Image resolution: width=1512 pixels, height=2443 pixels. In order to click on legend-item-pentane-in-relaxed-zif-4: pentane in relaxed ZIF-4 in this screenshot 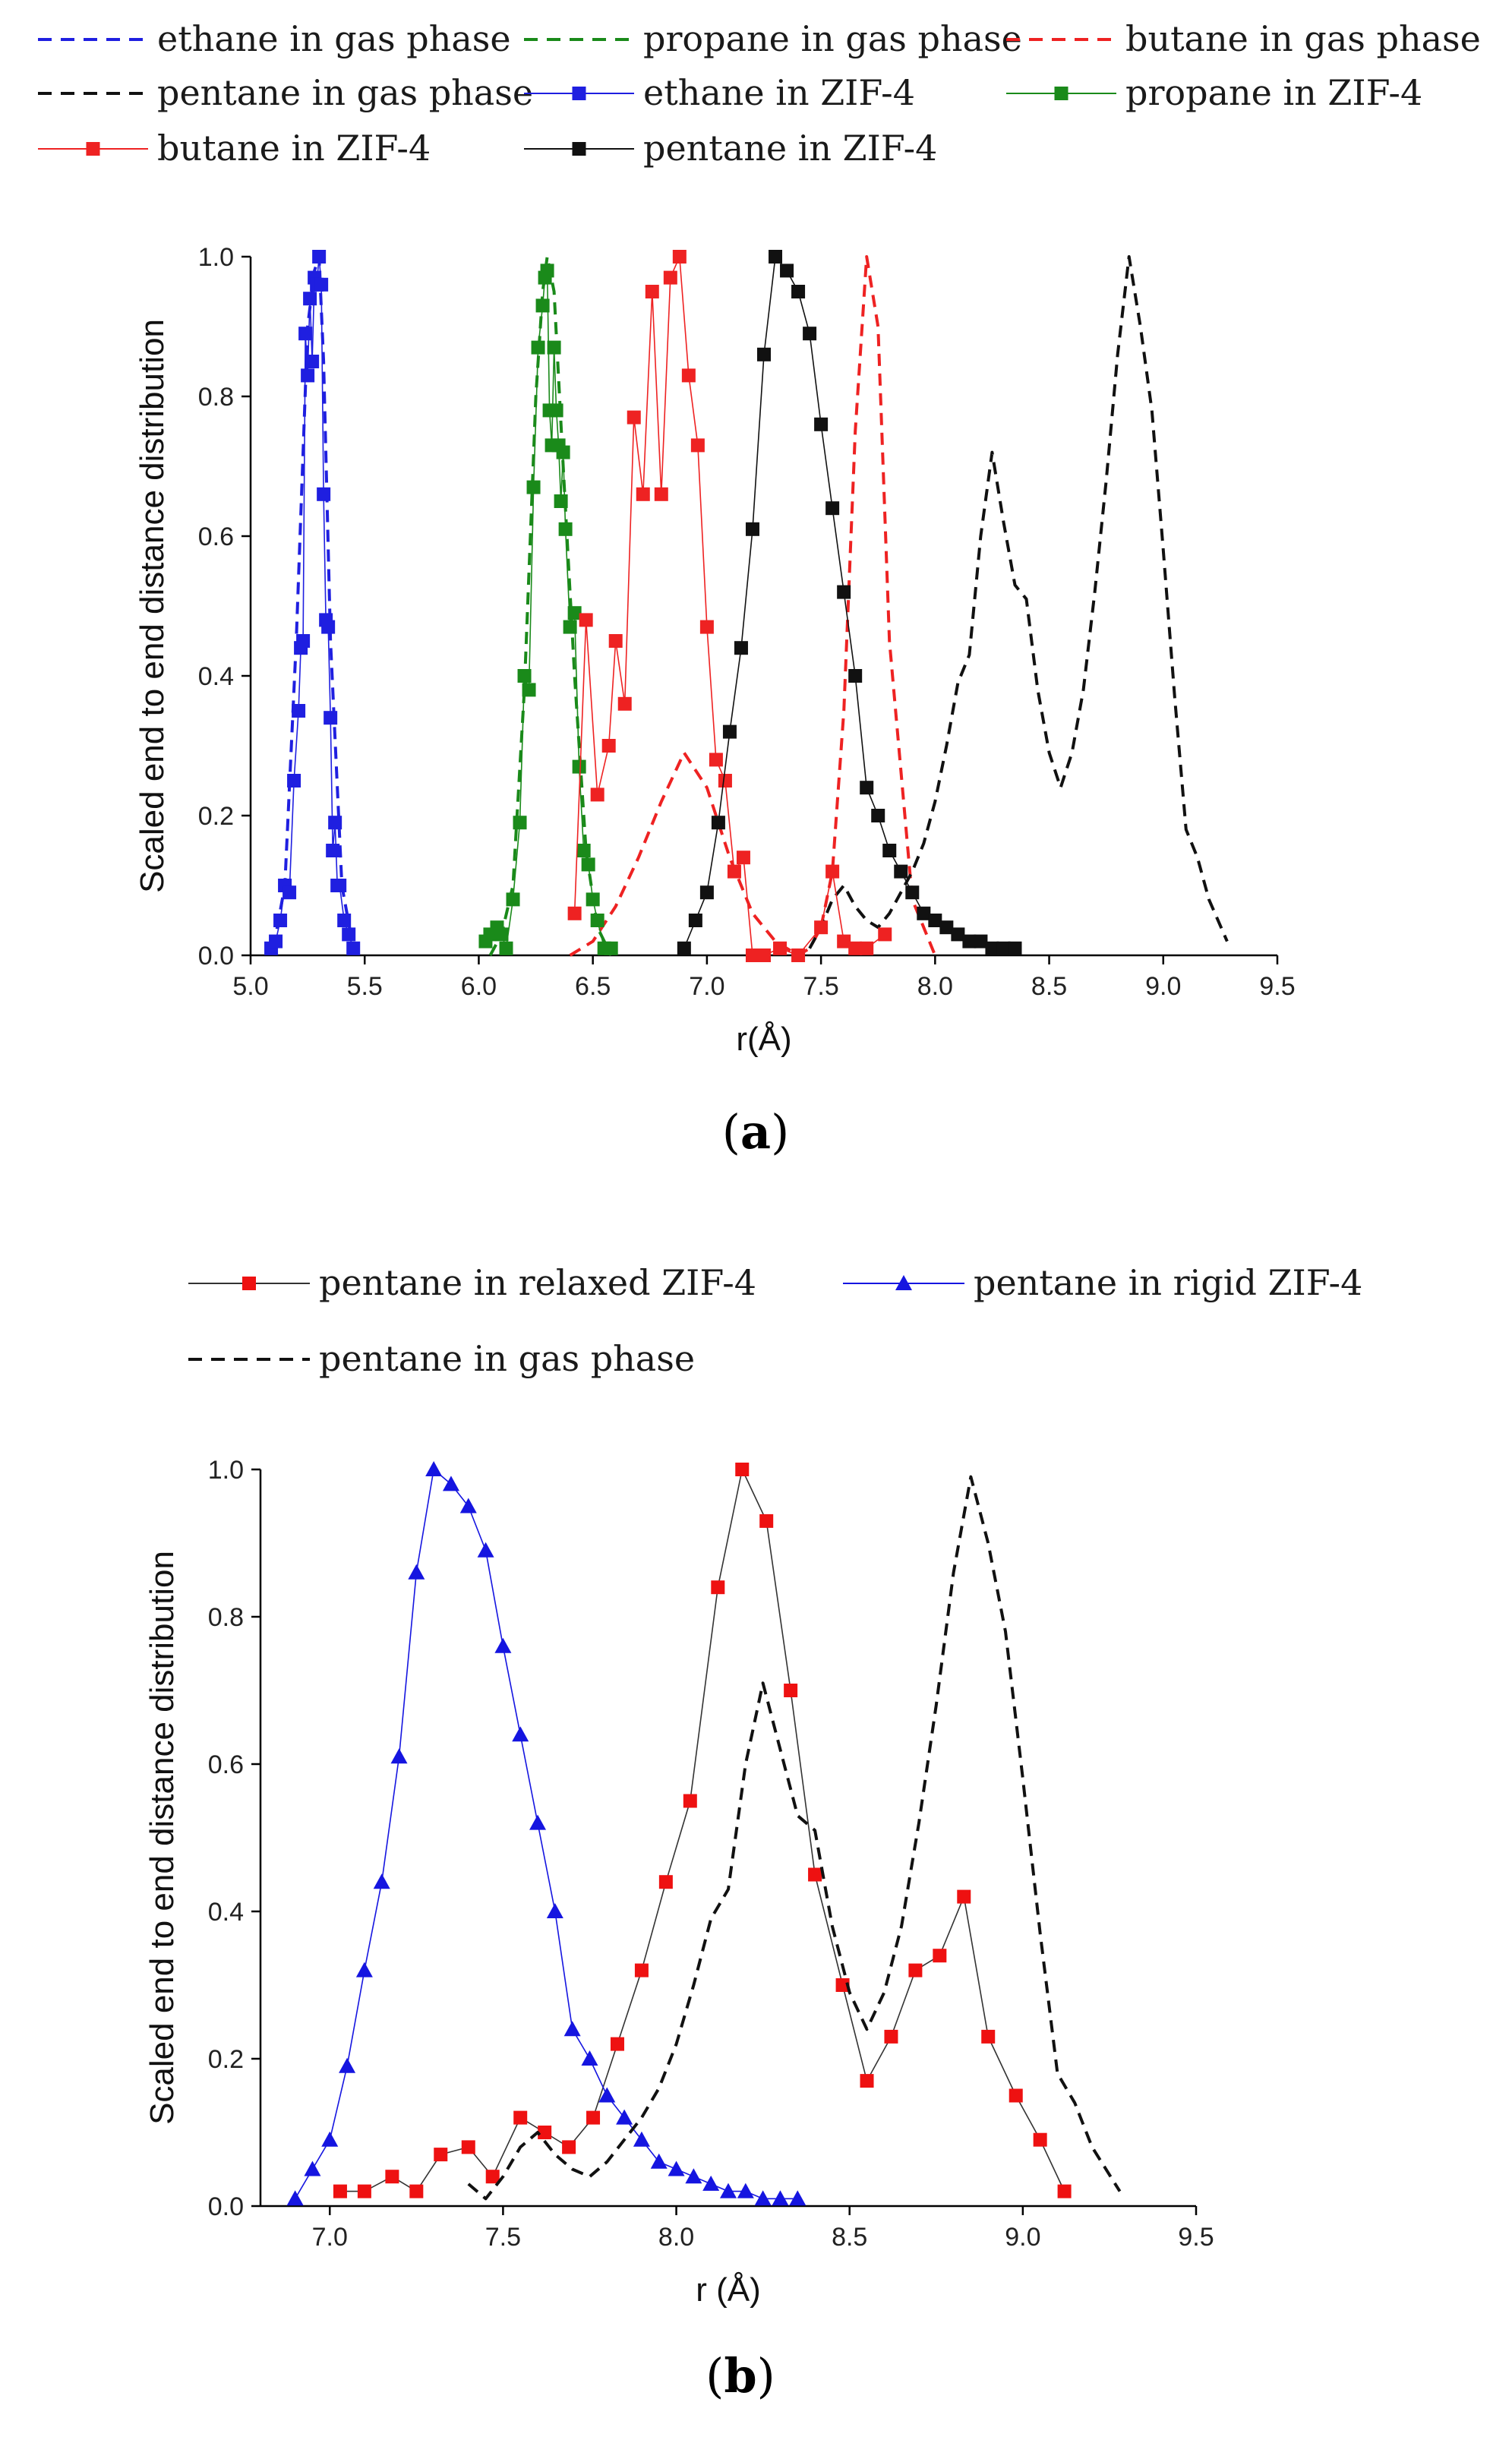, I will do `click(472, 1283)`.